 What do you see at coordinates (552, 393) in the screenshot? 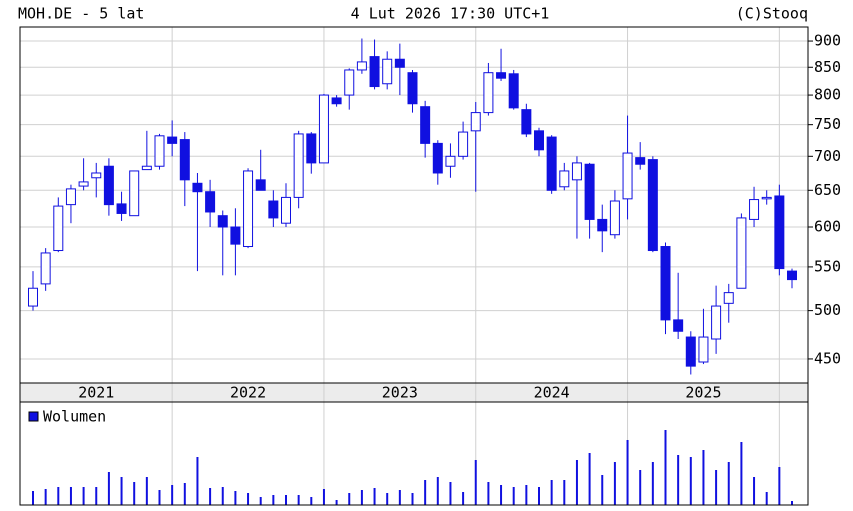
I see `year-label: 2024` at bounding box center [552, 393].